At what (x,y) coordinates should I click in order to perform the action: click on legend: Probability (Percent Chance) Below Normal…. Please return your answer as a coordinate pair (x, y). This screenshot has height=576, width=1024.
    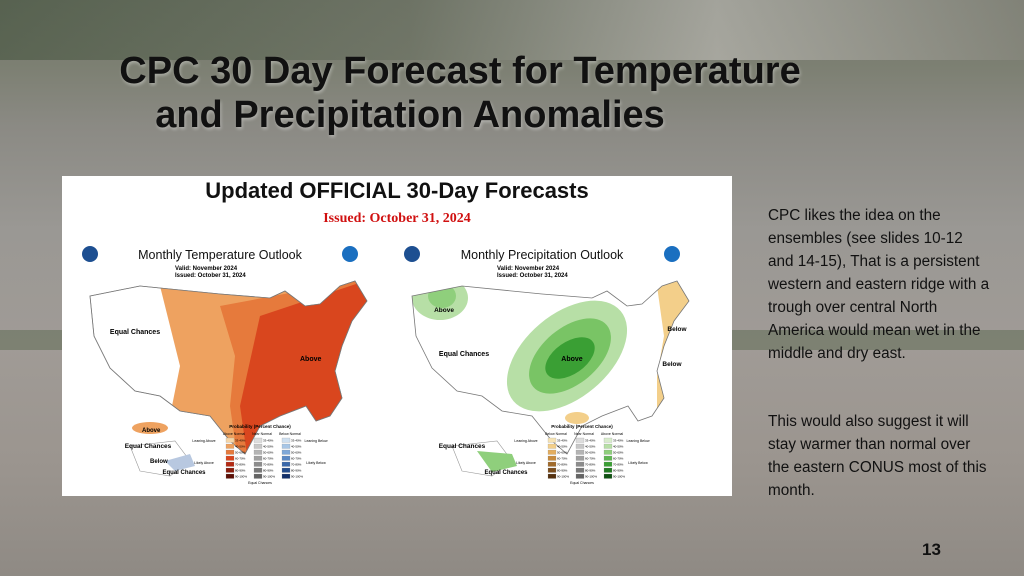
    Looking at the image, I should click on (582, 454).